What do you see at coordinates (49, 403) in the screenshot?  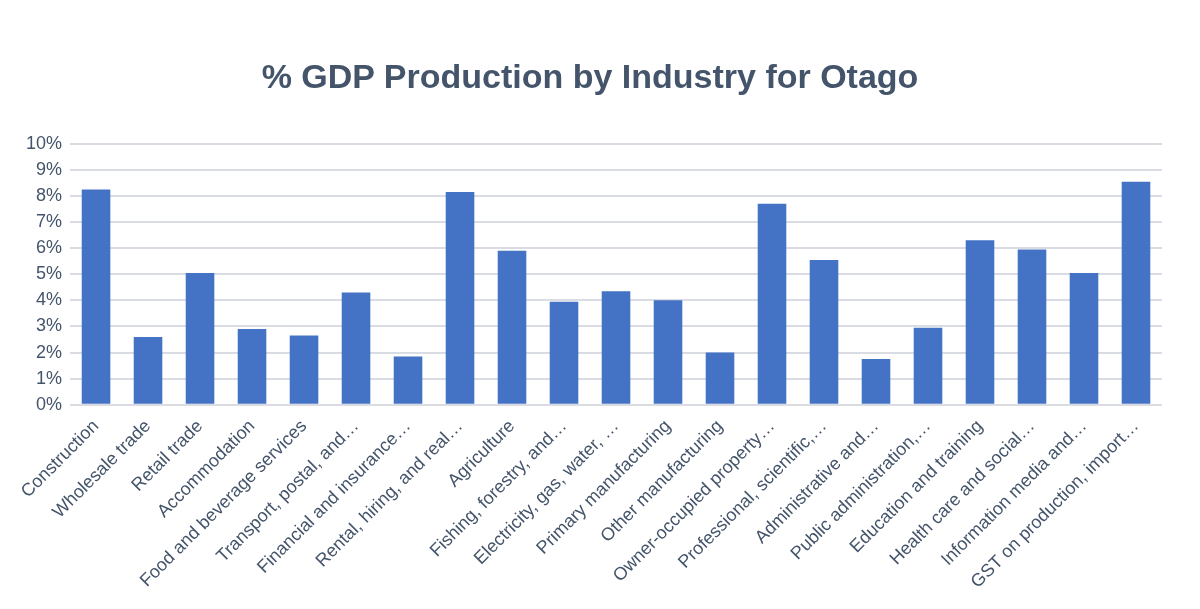 I see `y-tick-label: 0%` at bounding box center [49, 403].